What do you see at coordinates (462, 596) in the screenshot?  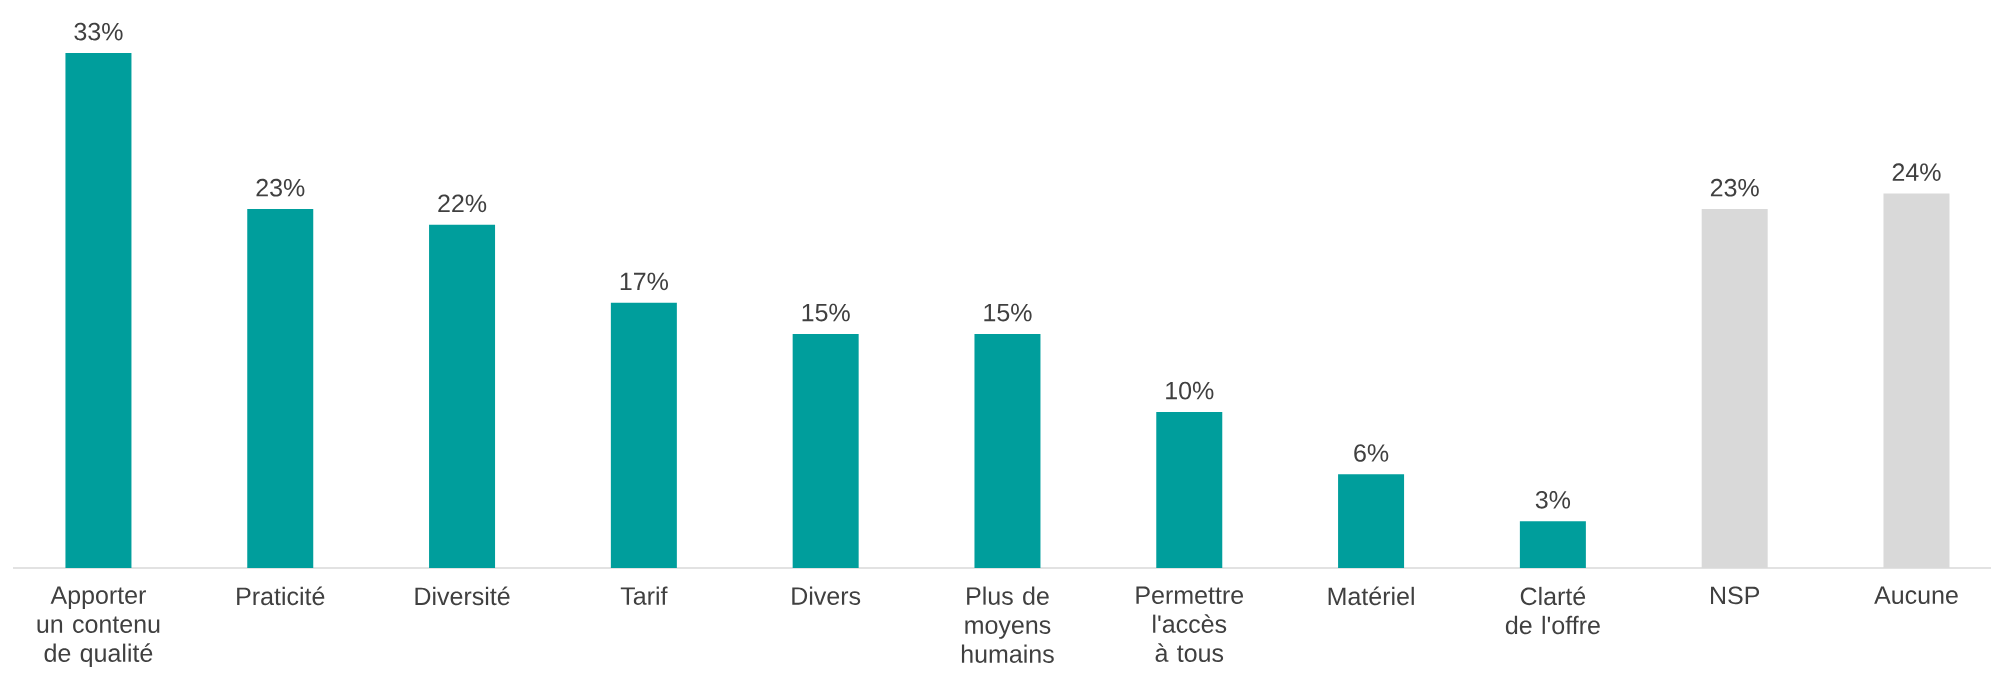 I see `x-tick-label: Diversité` at bounding box center [462, 596].